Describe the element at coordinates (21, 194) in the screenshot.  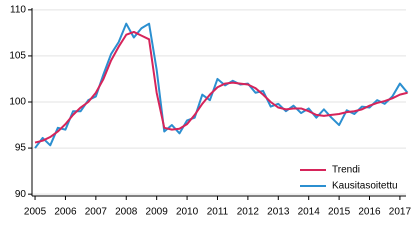
I see `y-tick-label: 90` at that location.